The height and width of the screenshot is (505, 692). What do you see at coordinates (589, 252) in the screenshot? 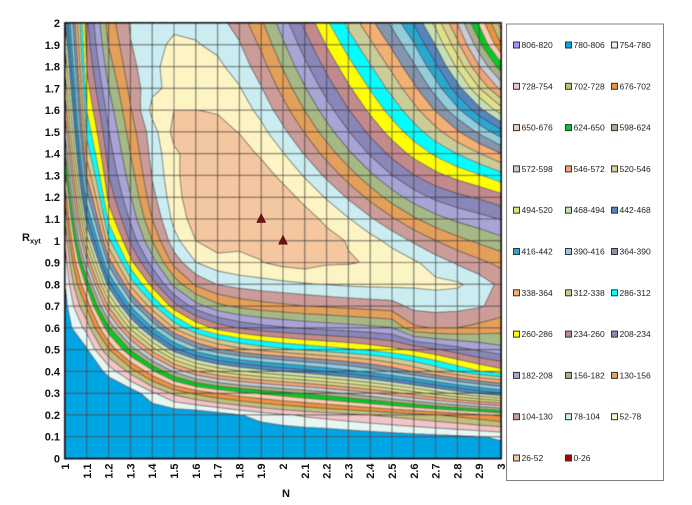
I see `svg-text: 390-416` at bounding box center [589, 252].